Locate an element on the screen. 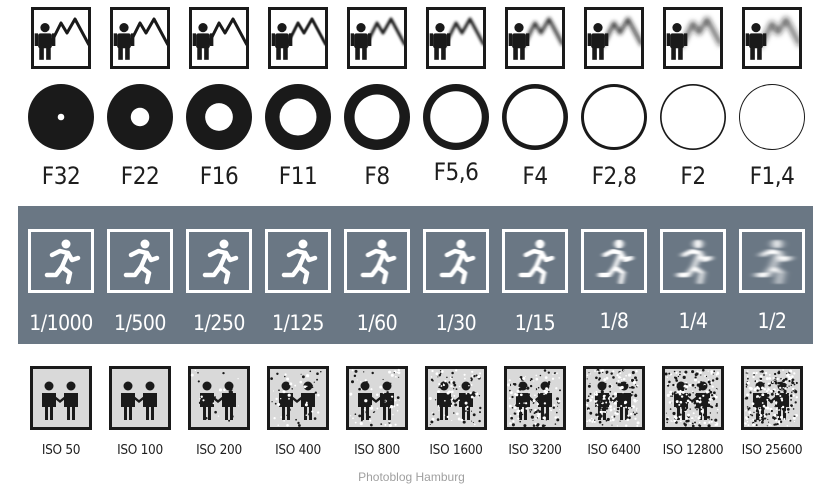 This screenshot has height=493, width=823. shutter-speed-label: 1/1000 is located at coordinates (61, 323).